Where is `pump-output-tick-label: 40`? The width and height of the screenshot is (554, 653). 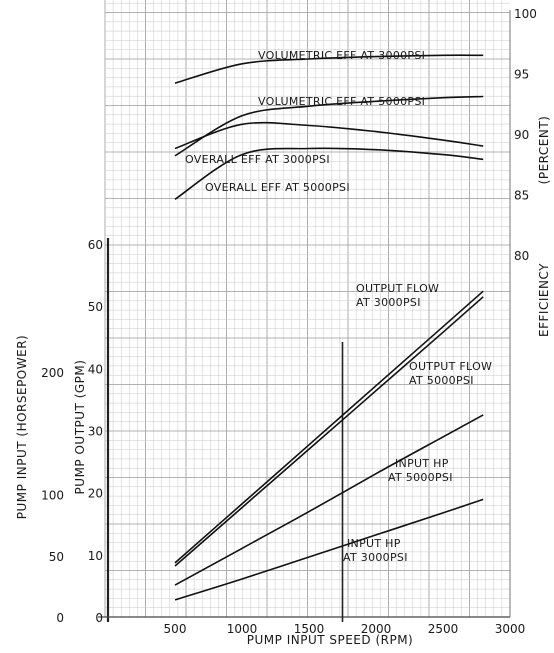
pump-output-tick-label: 40 is located at coordinates (95, 369).